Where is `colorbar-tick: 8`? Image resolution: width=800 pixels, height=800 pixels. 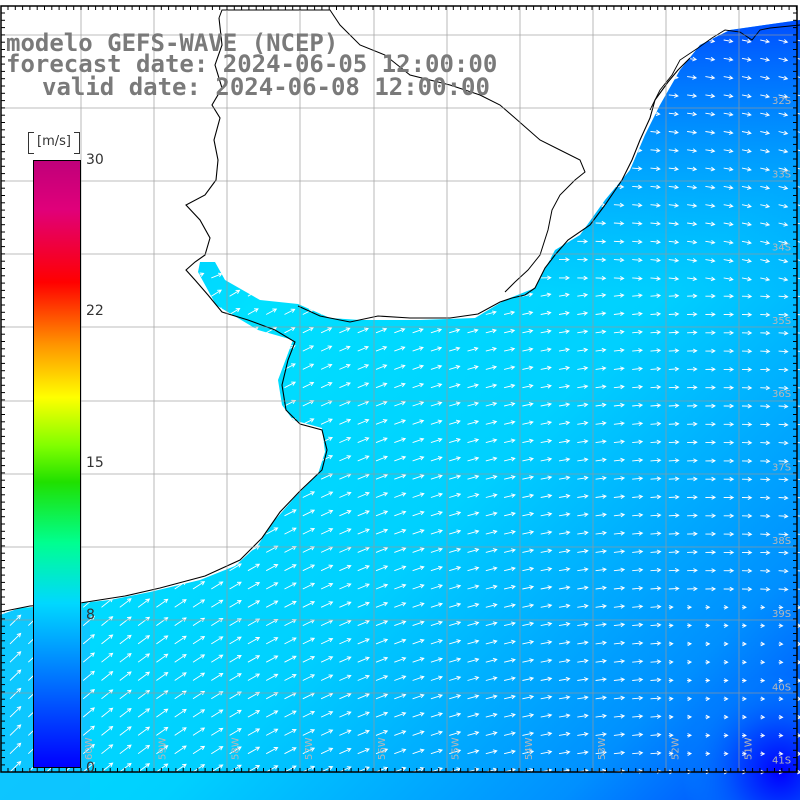 colorbar-tick: 8 is located at coordinates (90, 615).